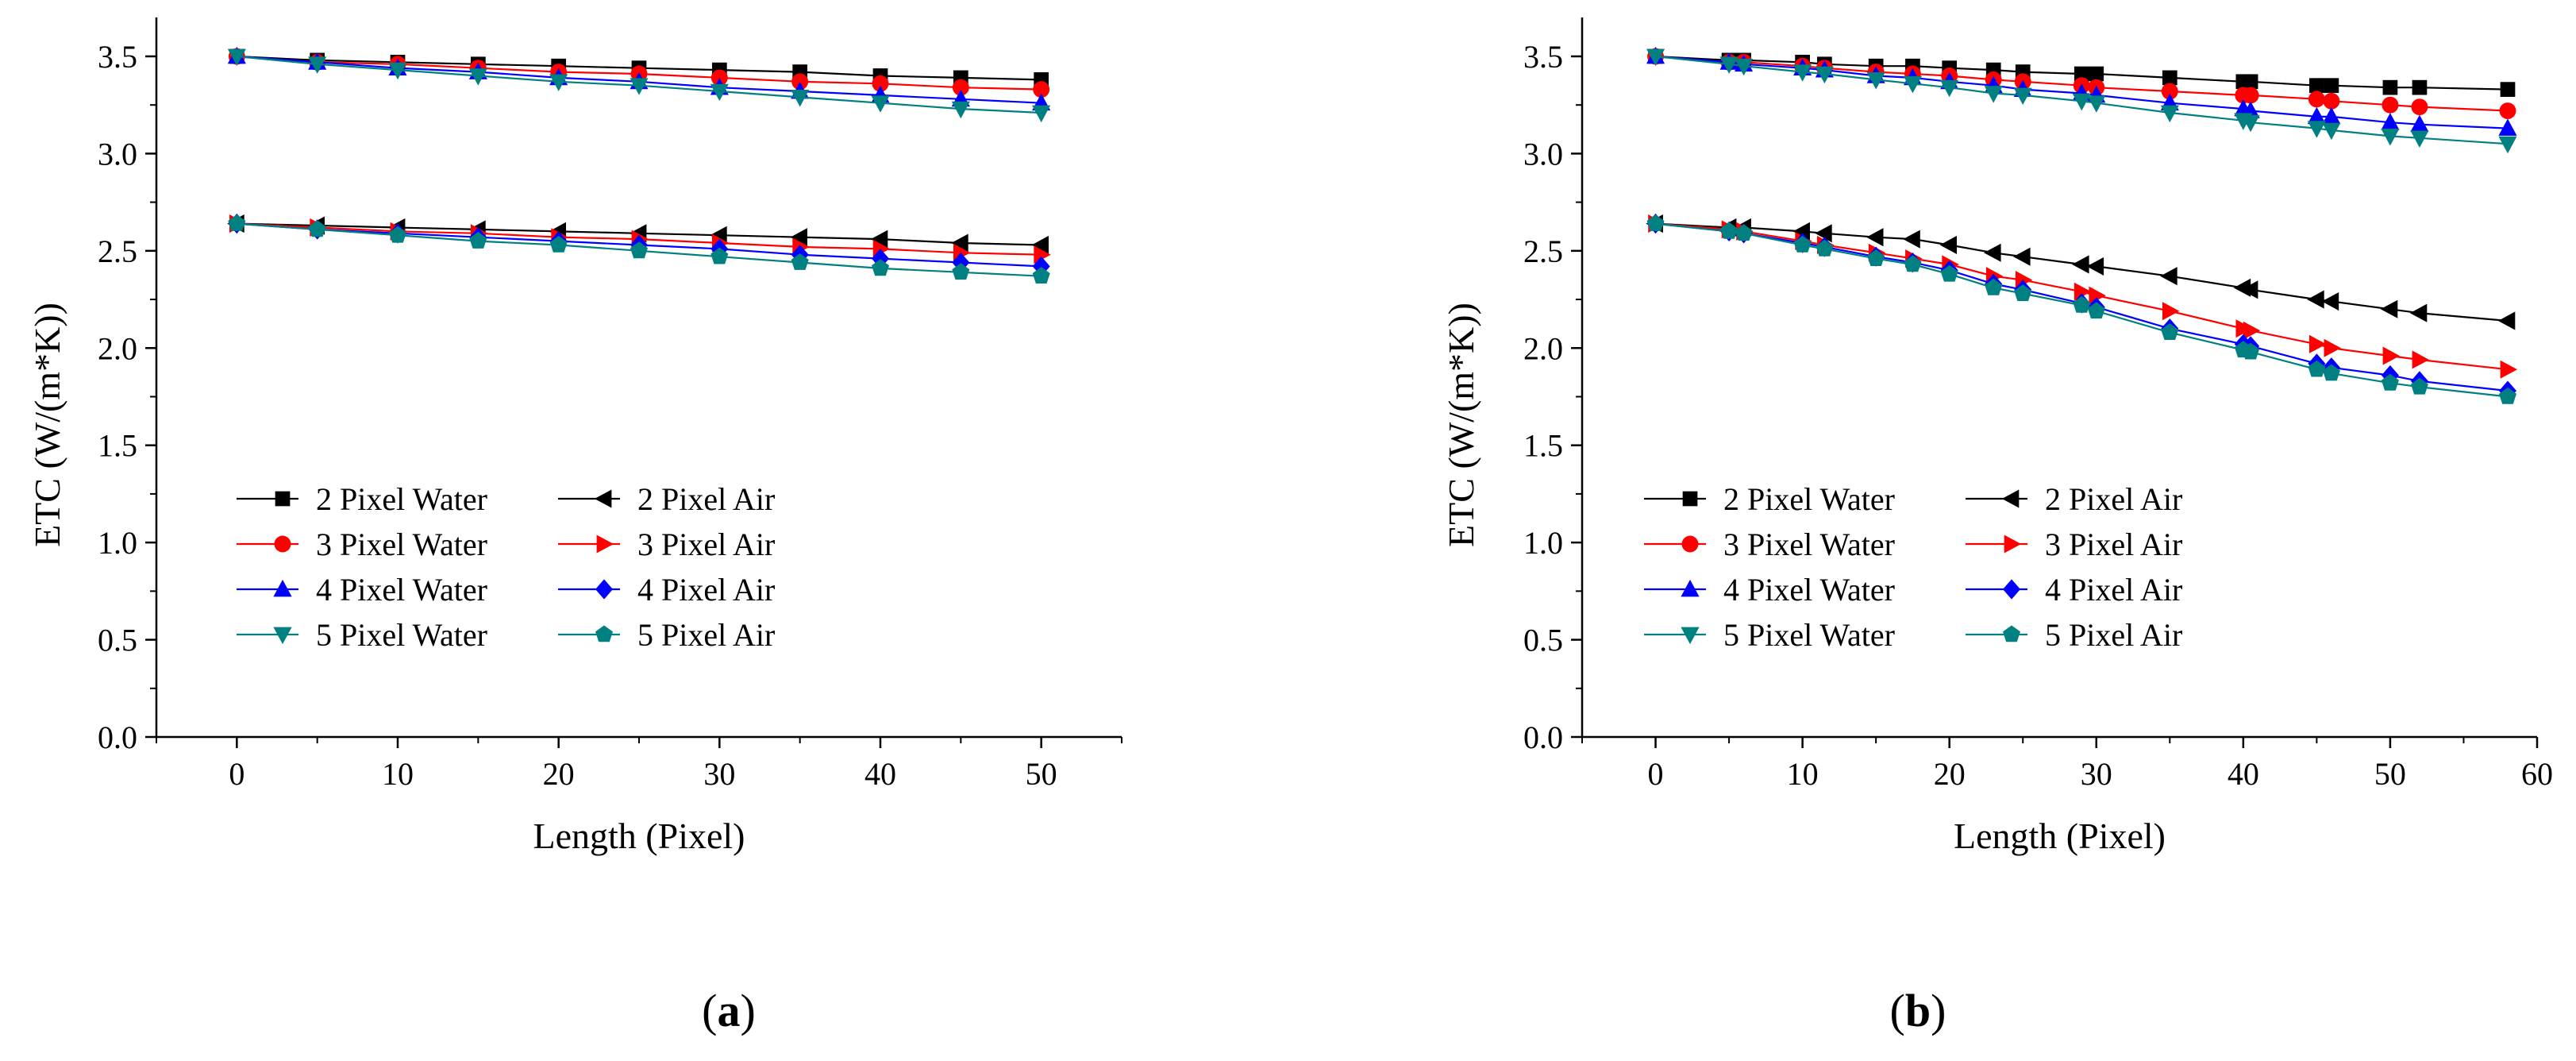  What do you see at coordinates (666, 544) in the screenshot?
I see `panel-a-legend-entry: 3 Pixel Air` at bounding box center [666, 544].